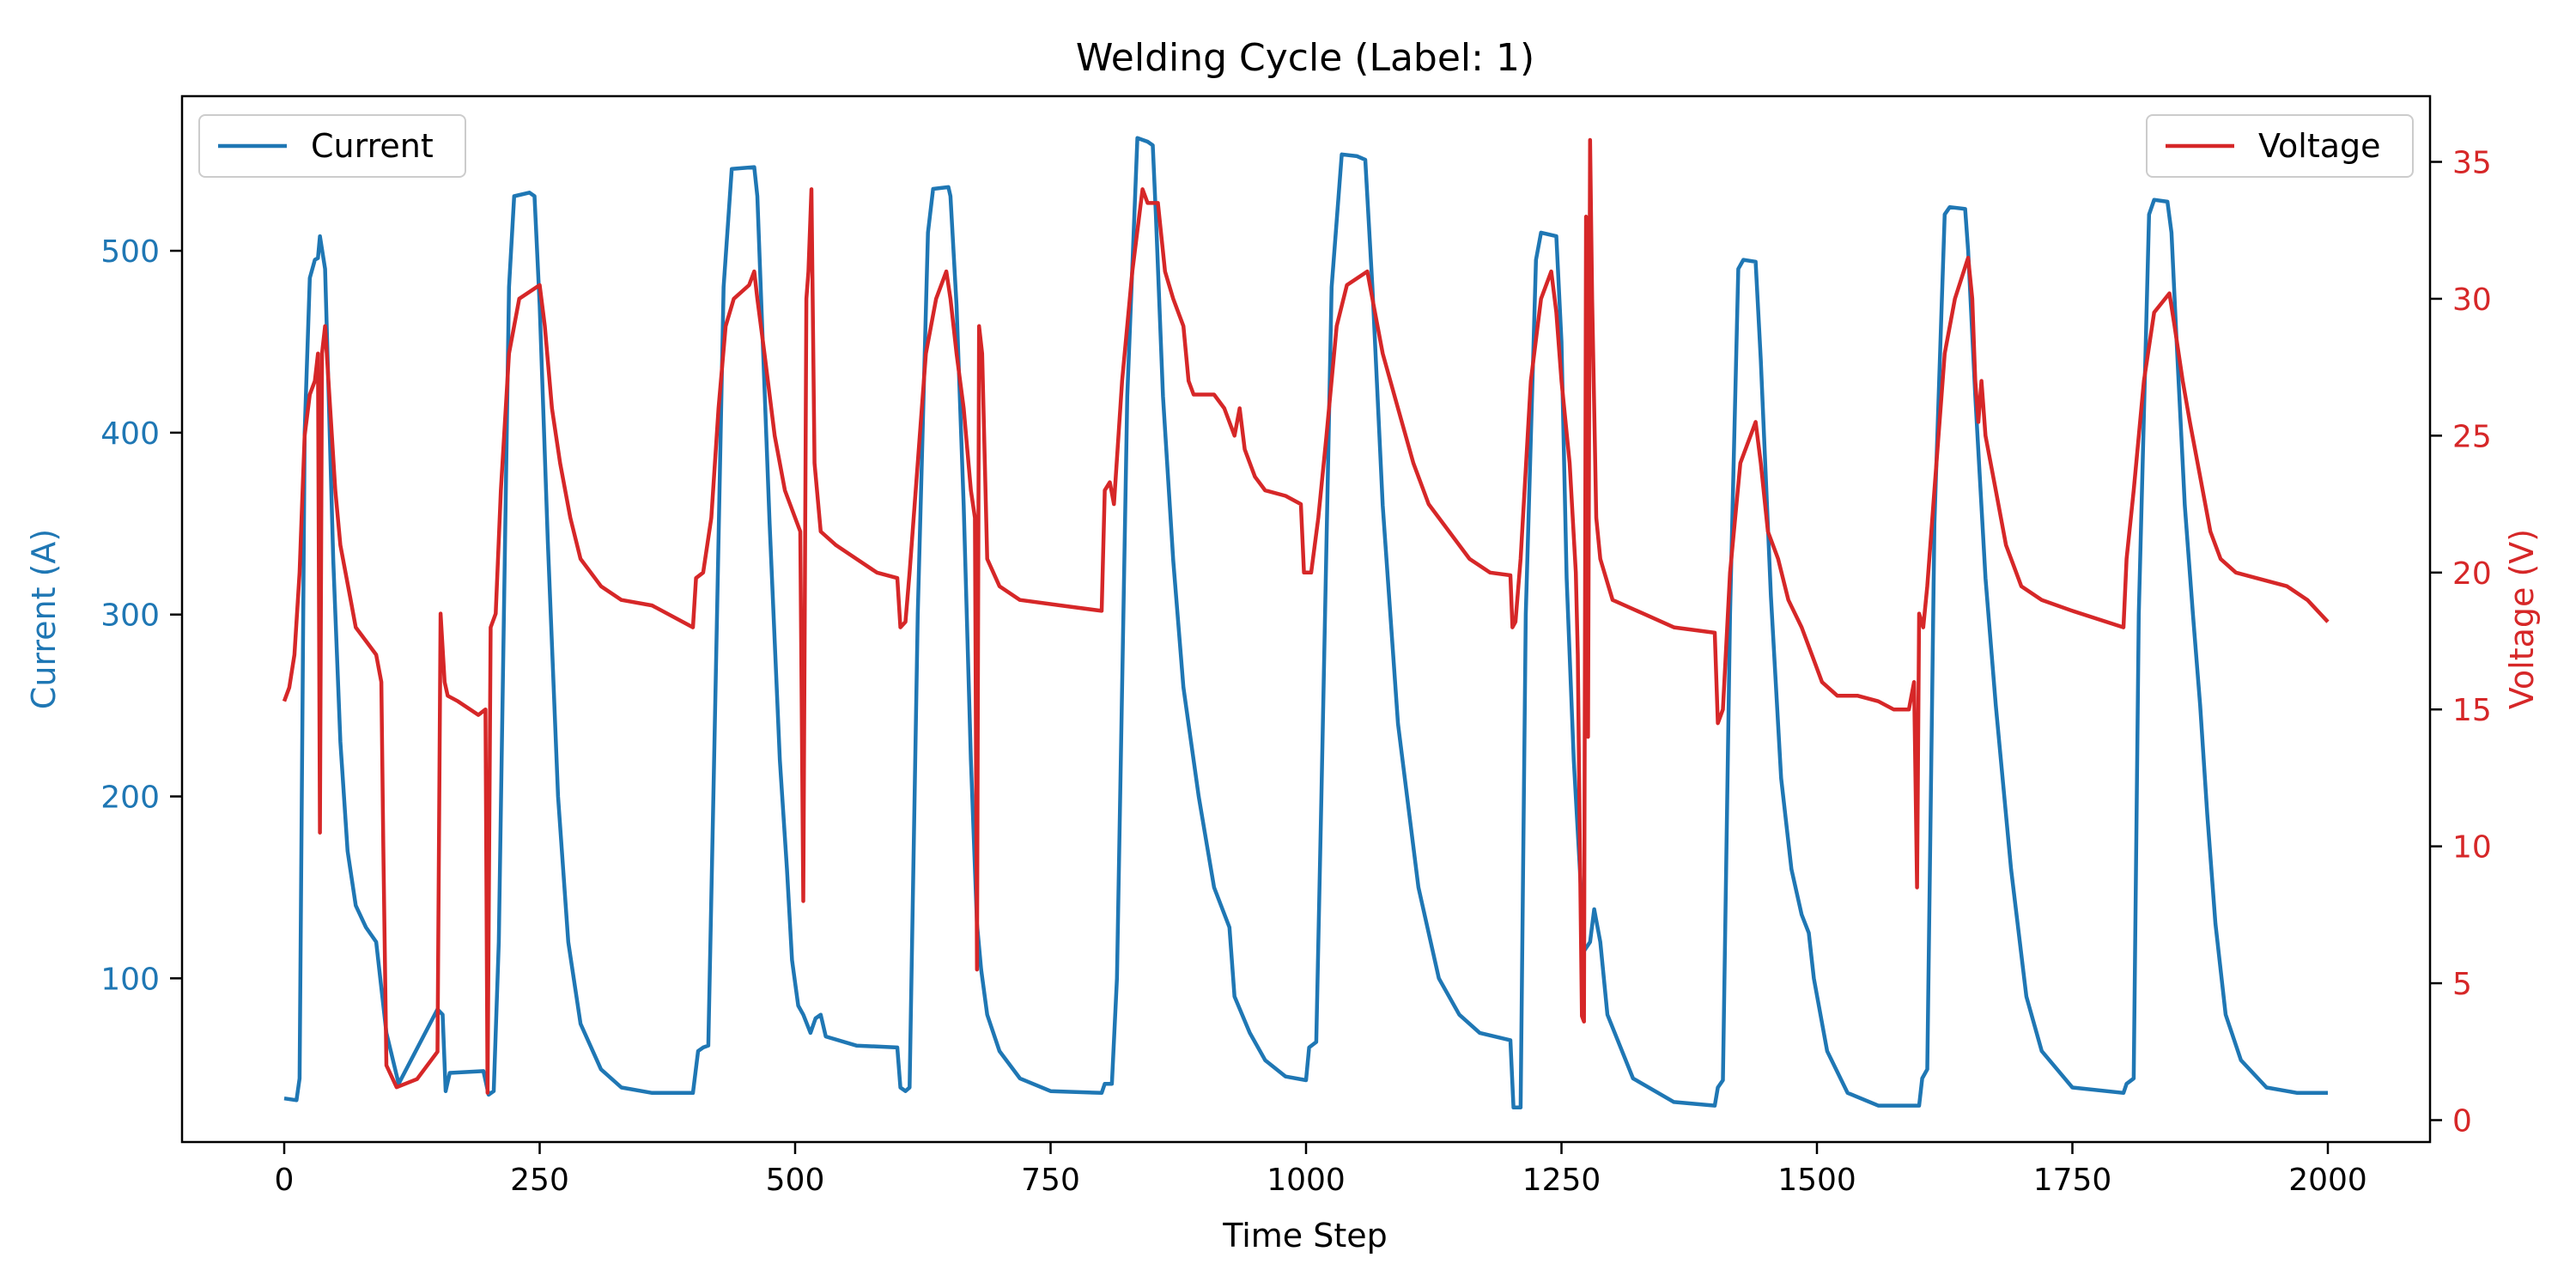 This screenshot has width=2576, height=1288. What do you see at coordinates (1561, 1180) in the screenshot?
I see `x-tick-label: 1250` at bounding box center [1561, 1180].